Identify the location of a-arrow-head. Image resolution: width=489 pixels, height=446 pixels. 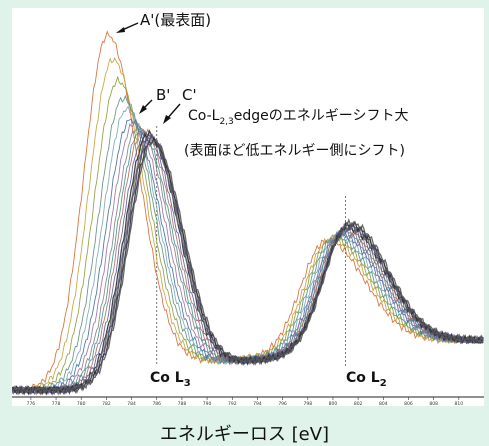
(120, 30).